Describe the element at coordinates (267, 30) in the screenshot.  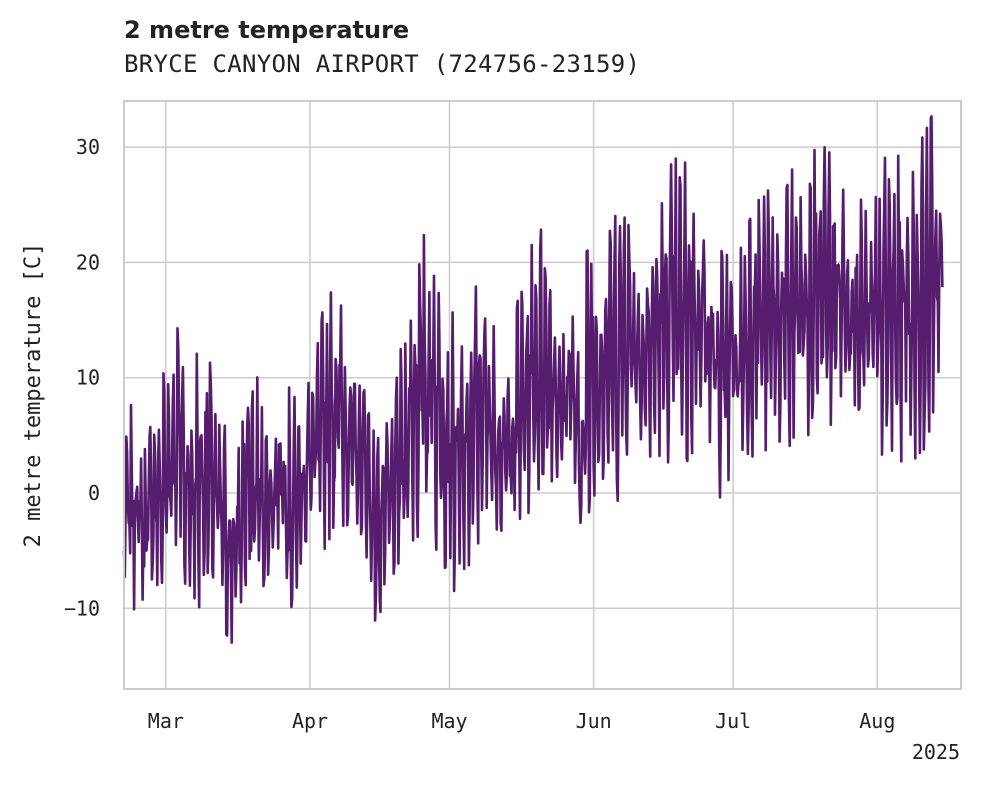
I see `chart-title: 2 metre temperature` at that location.